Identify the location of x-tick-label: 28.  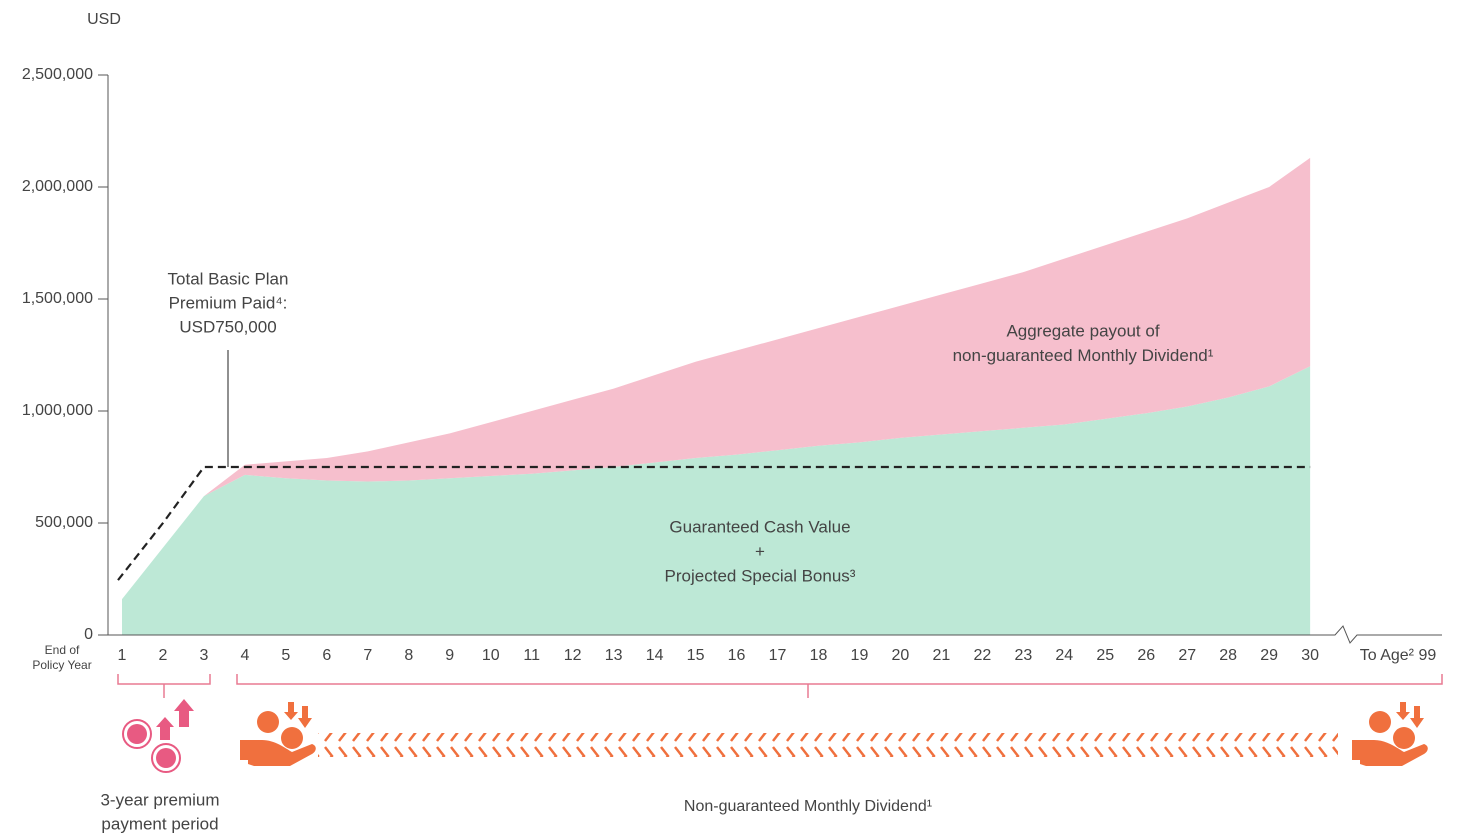
(1228, 655).